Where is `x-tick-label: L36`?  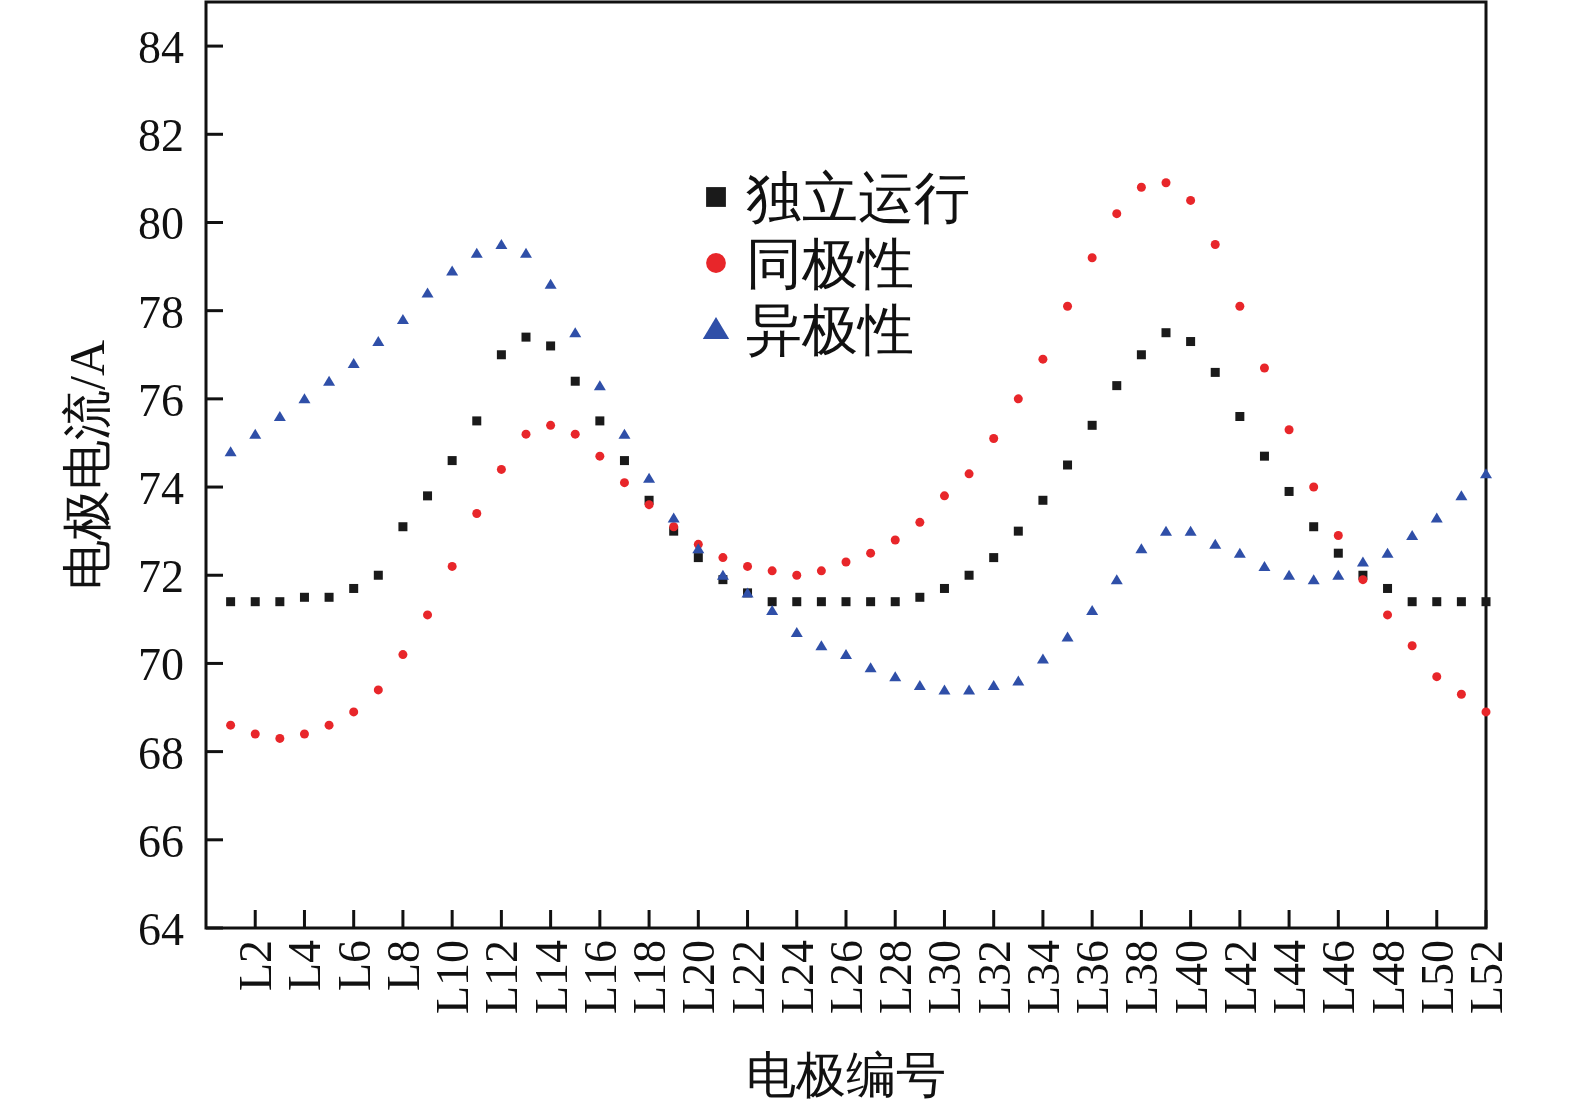
x-tick-label: L36 is located at coordinates (1093, 977).